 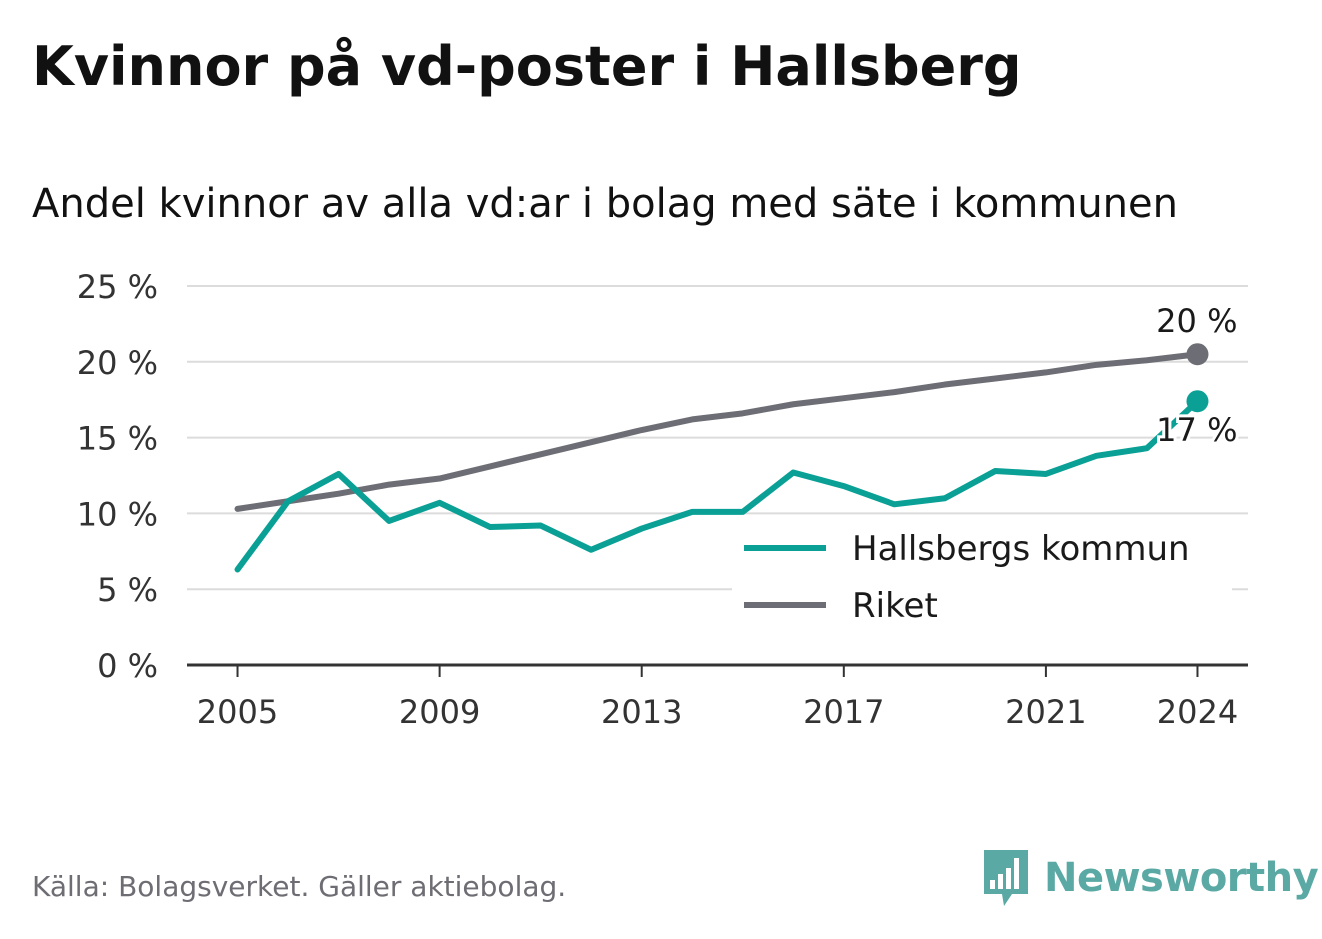 What do you see at coordinates (237, 712) in the screenshot?
I see `x-tick-label: 2005` at bounding box center [237, 712].